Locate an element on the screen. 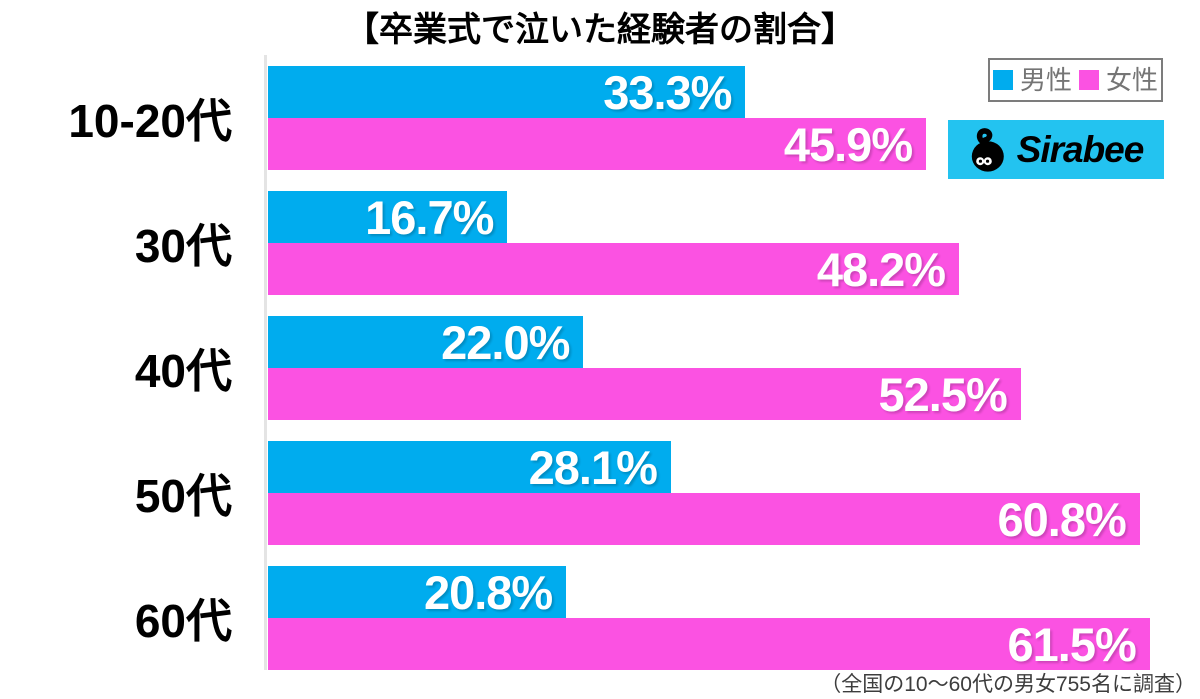 The image size is (1200, 699). row-bars: 33.3% 45.9% is located at coordinates (734, 118).